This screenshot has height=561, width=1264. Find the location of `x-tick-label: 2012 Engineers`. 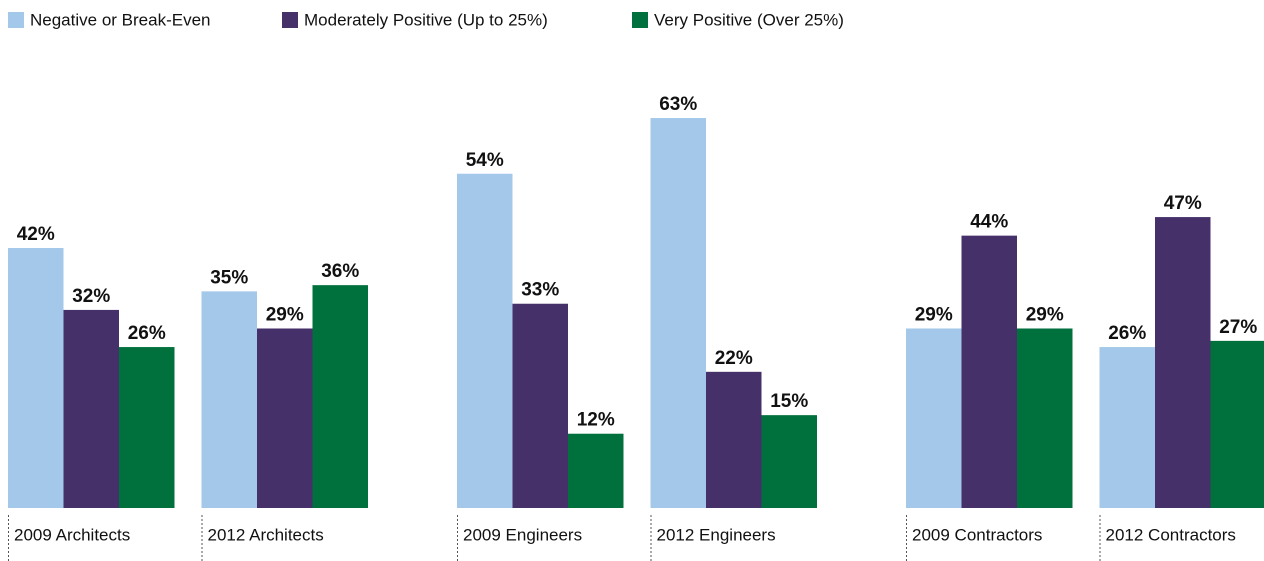

x-tick-label: 2012 Engineers is located at coordinates (716, 534).